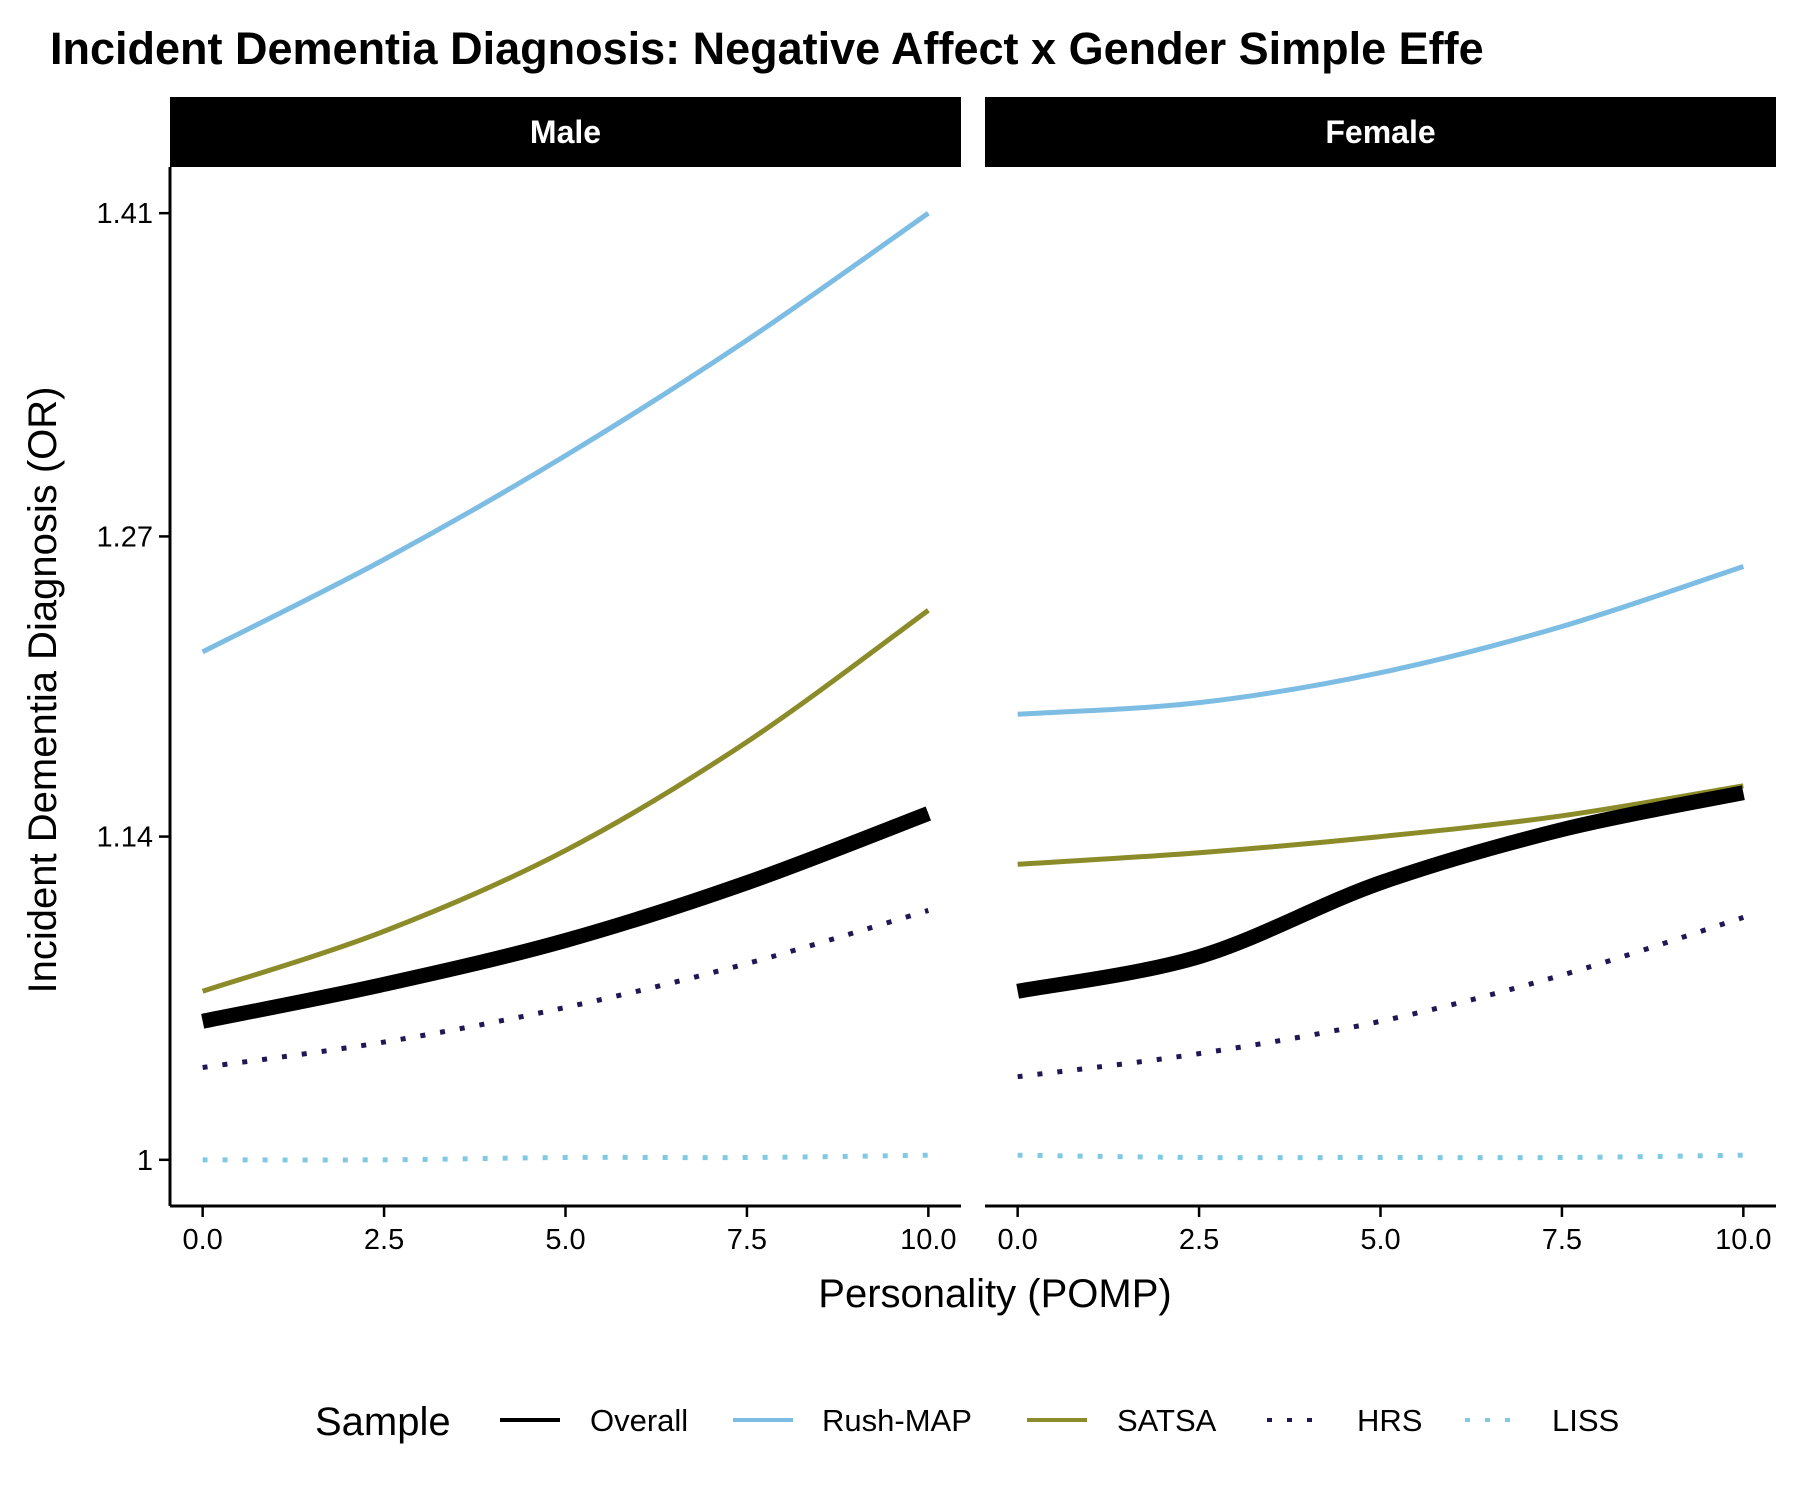 Image resolution: width=1800 pixels, height=1500 pixels. What do you see at coordinates (897, 1420) in the screenshot?
I see `legend-label: Rush-MAP` at bounding box center [897, 1420].